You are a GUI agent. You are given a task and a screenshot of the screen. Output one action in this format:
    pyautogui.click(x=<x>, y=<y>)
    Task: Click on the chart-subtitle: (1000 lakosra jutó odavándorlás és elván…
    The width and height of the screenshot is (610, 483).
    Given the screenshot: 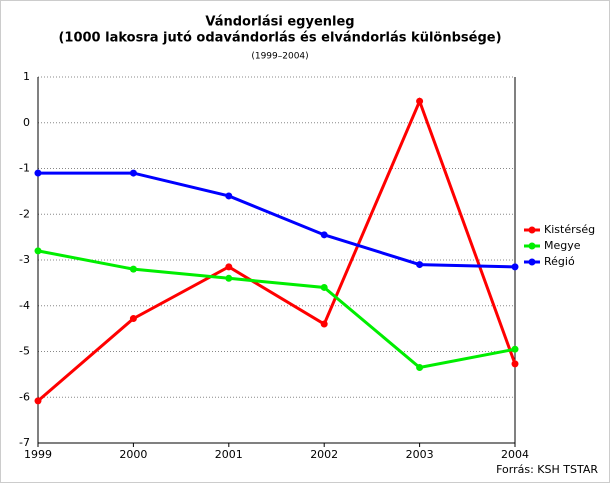 What is the action you would take?
    pyautogui.click(x=279, y=38)
    